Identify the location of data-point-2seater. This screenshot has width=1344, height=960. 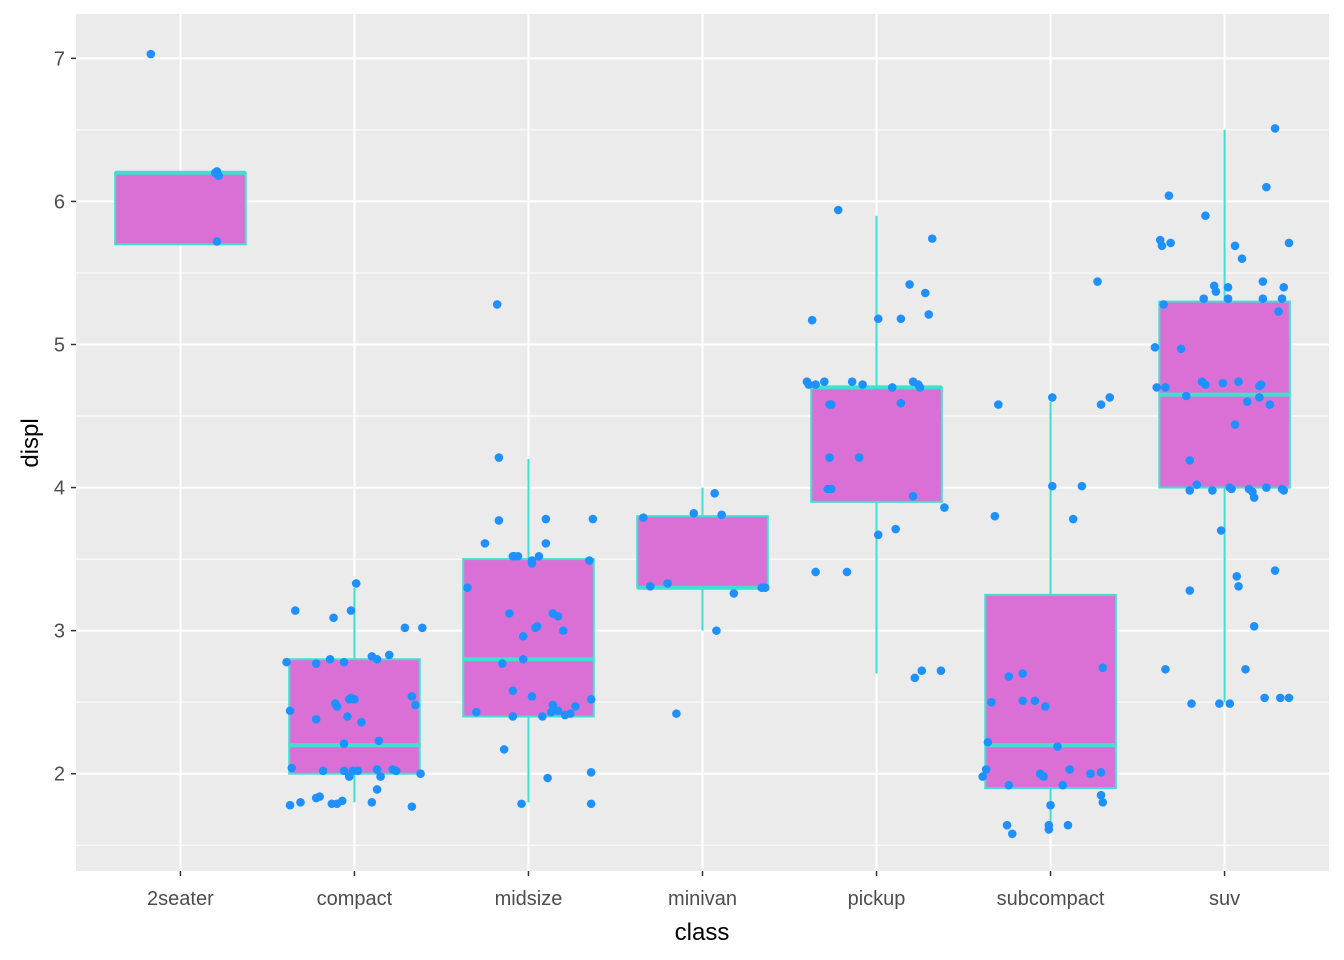
(151, 54).